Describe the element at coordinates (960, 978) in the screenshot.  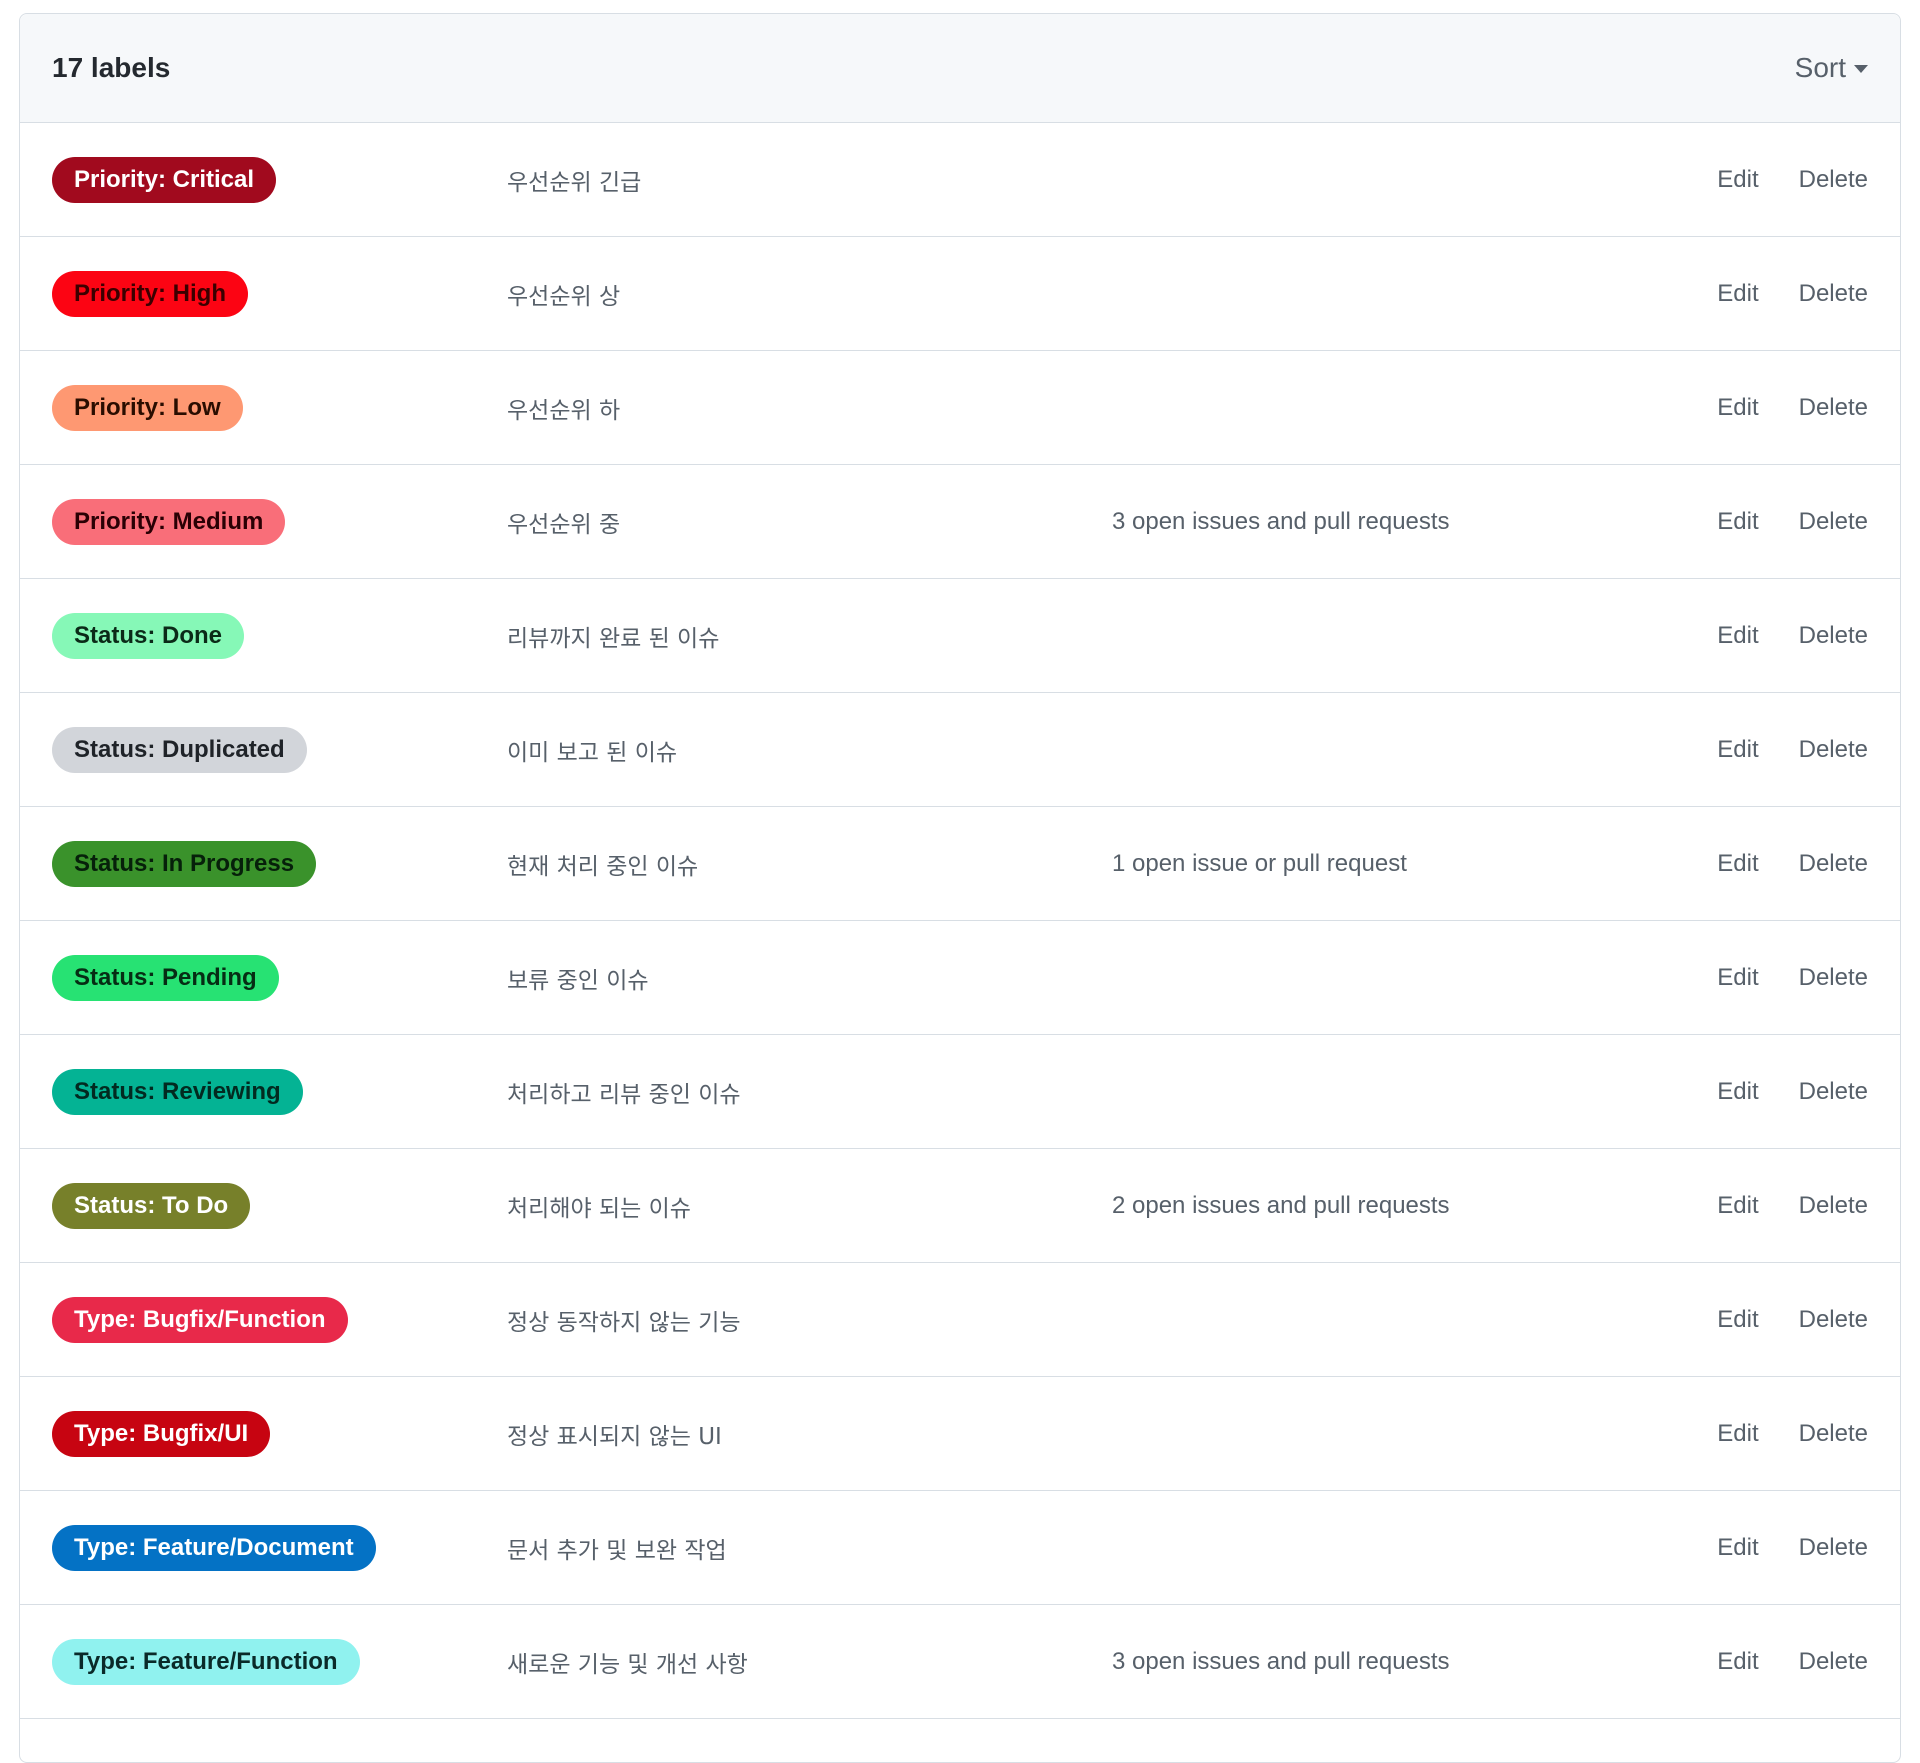
I see `label-row: Status: Pending 보류 중인 이슈 Edit Delete` at that location.